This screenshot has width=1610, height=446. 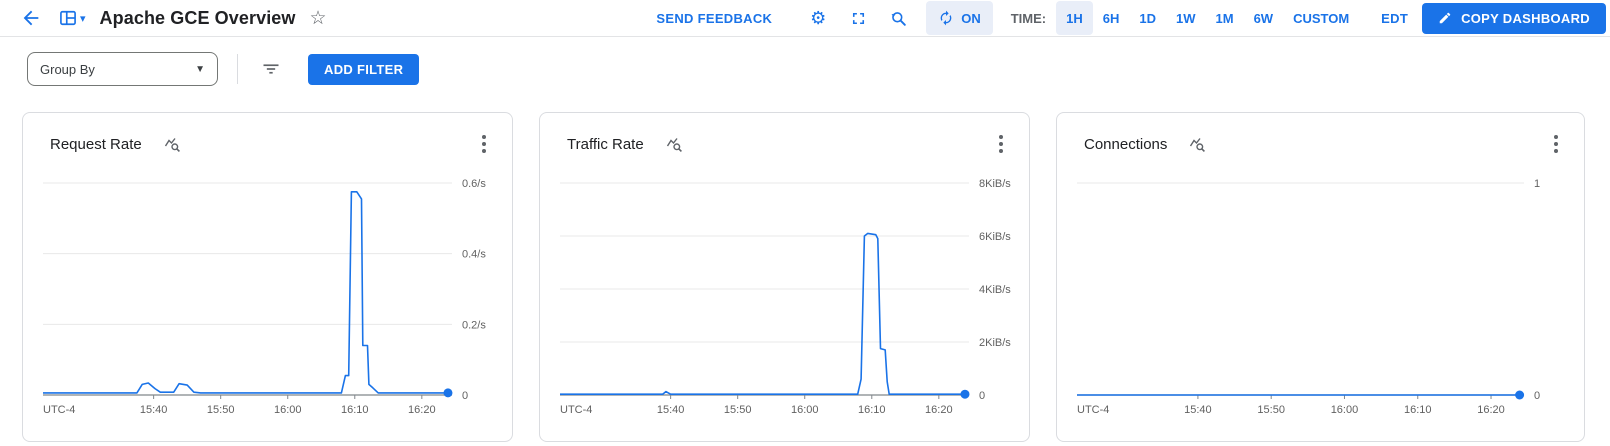 I want to click on chart-title: Connections, so click(x=1126, y=144).